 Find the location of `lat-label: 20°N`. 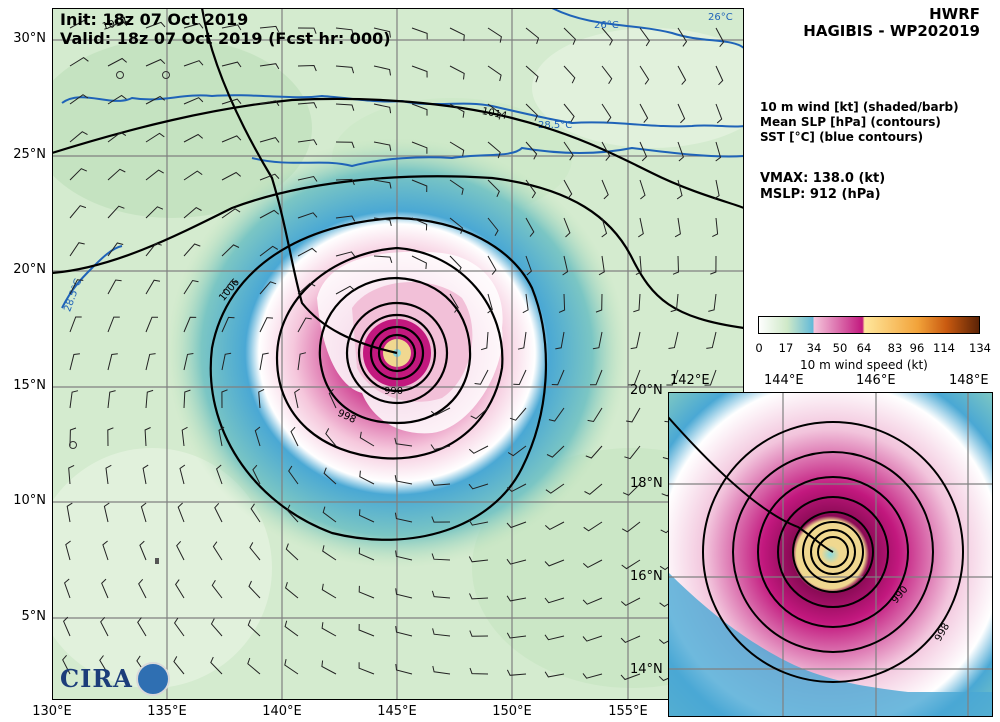

lat-label: 20°N is located at coordinates (29, 269).